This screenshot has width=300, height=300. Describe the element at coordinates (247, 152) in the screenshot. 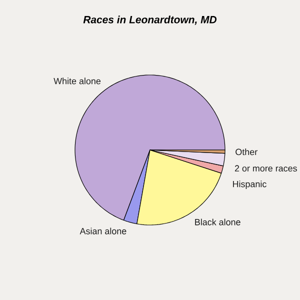

I see `slice-label: Other` at that location.